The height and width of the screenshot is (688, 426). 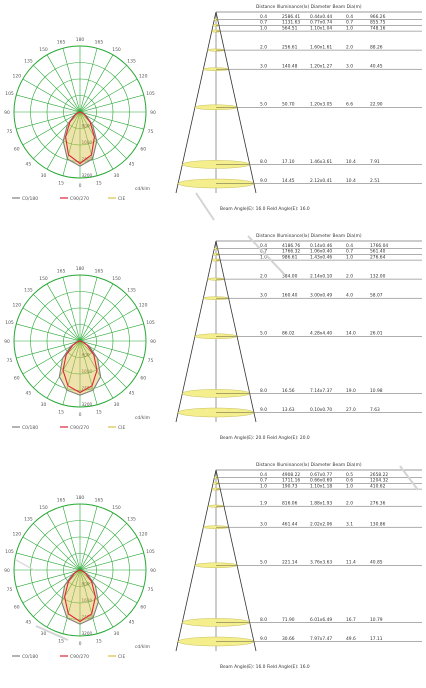 What do you see at coordinates (321, 391) in the screenshot?
I see `row-diameter: 7.14x7.37` at bounding box center [321, 391].